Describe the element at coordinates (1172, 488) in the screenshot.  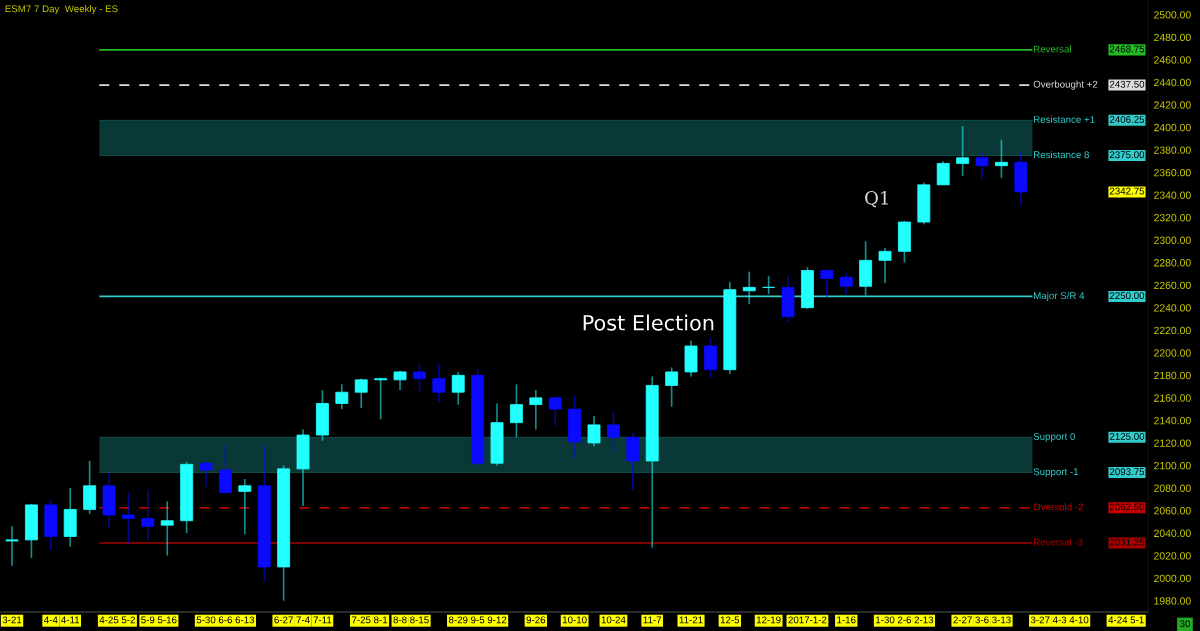
I see `y-tick-label: 2080.00` at that location.